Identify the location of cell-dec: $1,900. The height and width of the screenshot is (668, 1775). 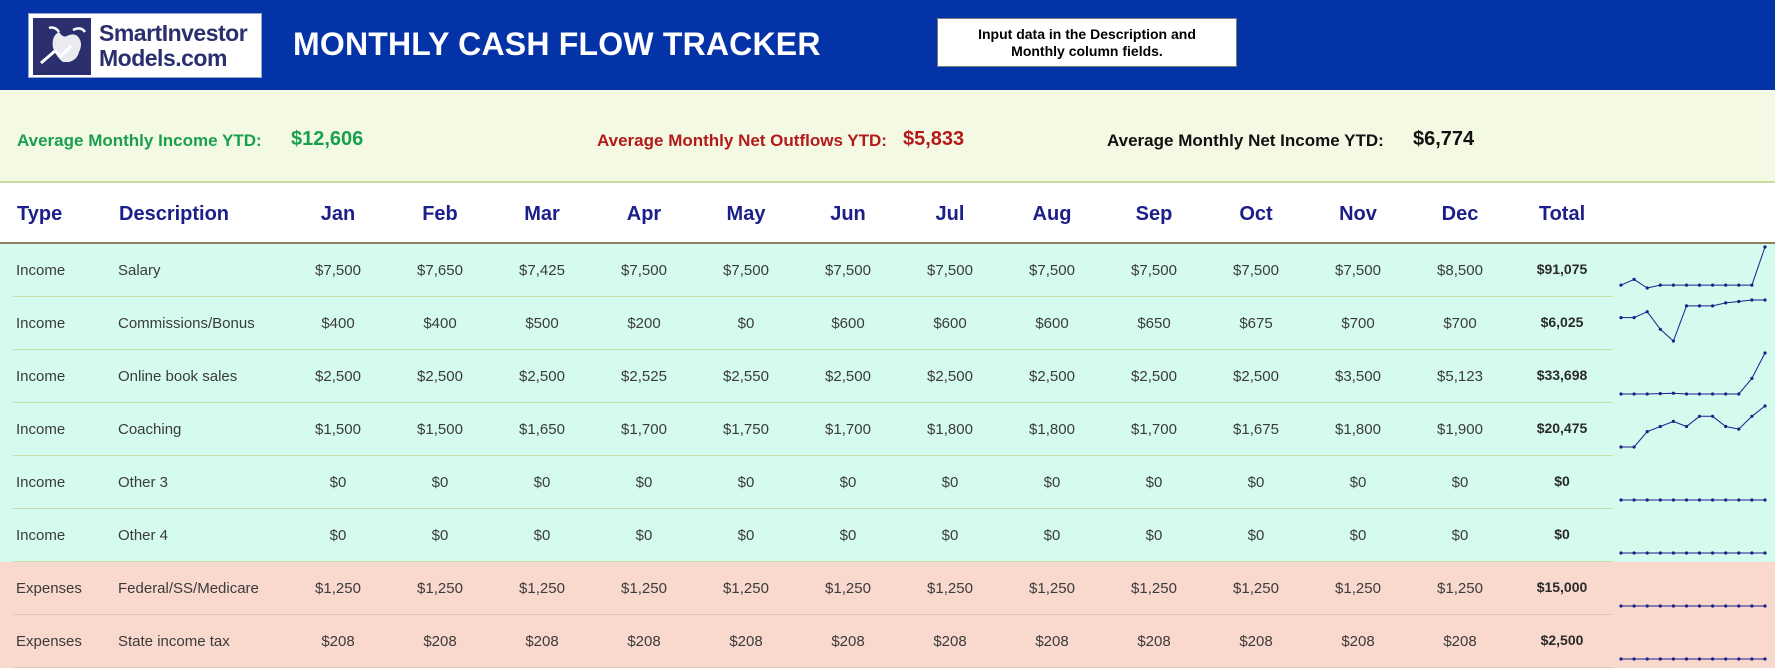
(1460, 429).